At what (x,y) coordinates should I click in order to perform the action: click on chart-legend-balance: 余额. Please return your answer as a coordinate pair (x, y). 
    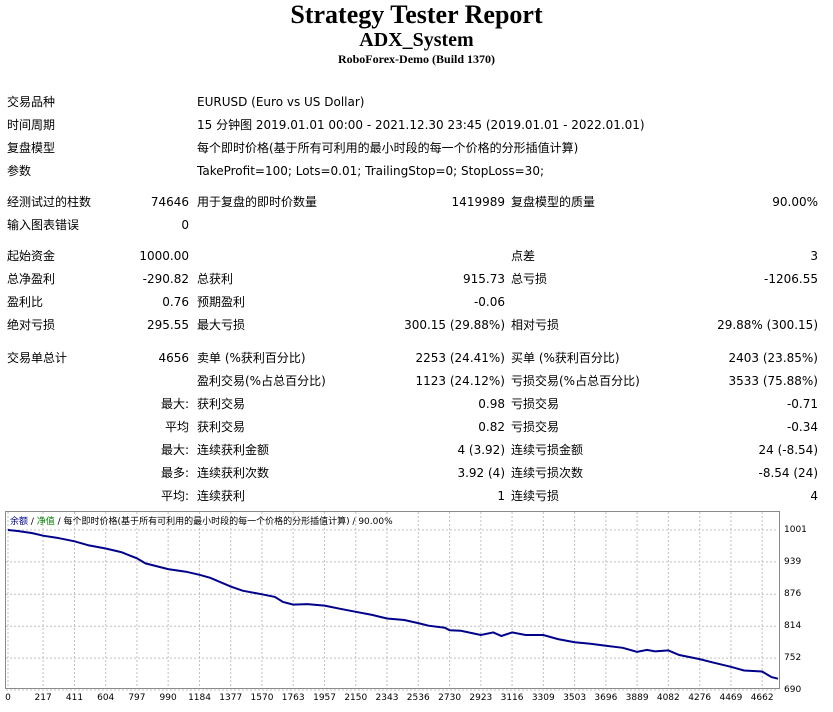
    Looking at the image, I should click on (19, 522).